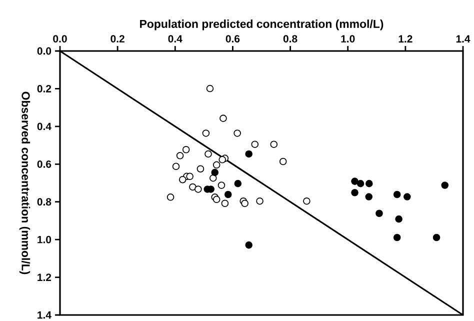 The width and height of the screenshot is (474, 321). Describe the element at coordinates (44, 126) in the screenshot. I see `y-tick-label: 0.4` at that location.